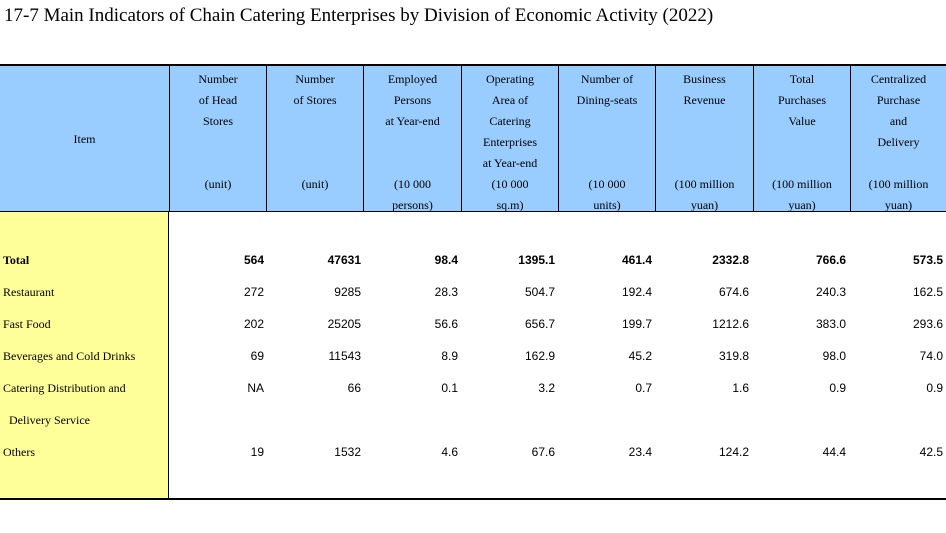  What do you see at coordinates (830, 292) in the screenshot?
I see `table-cell: 240.3` at bounding box center [830, 292].